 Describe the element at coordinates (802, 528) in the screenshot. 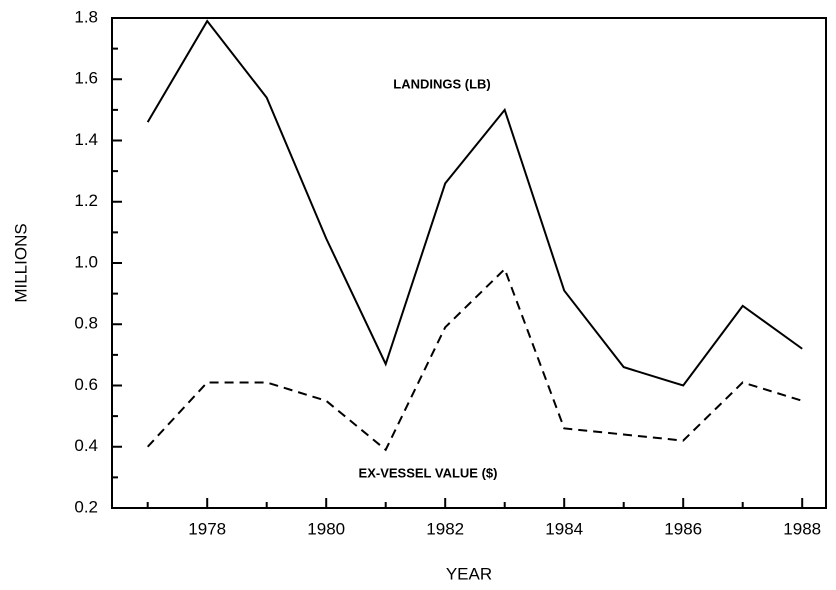

I see `x-tick-label: 1988` at that location.